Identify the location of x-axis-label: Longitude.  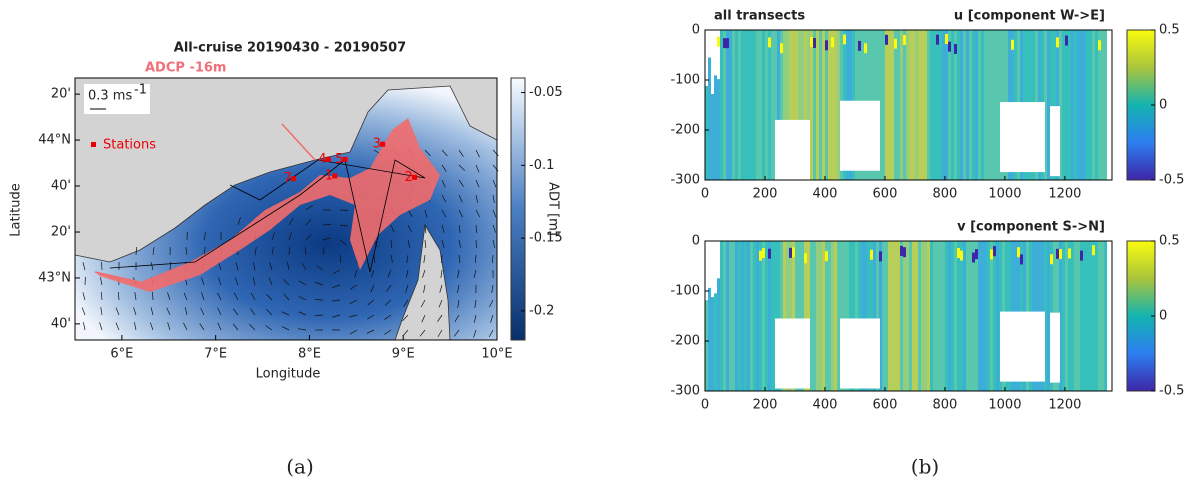
(288, 374).